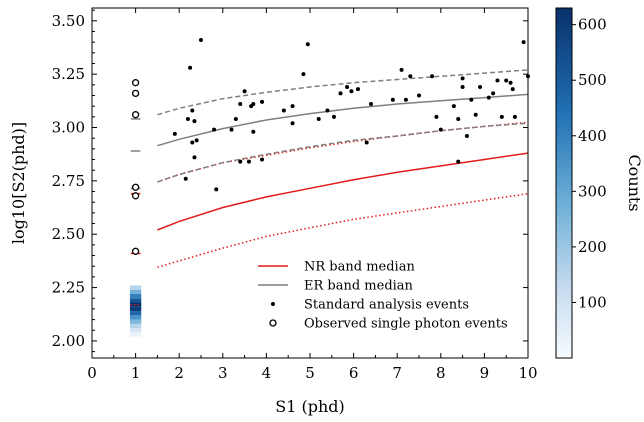 This screenshot has width=644, height=422. What do you see at coordinates (592, 80) in the screenshot?
I see `colorbar-tick-label: 500` at bounding box center [592, 80].